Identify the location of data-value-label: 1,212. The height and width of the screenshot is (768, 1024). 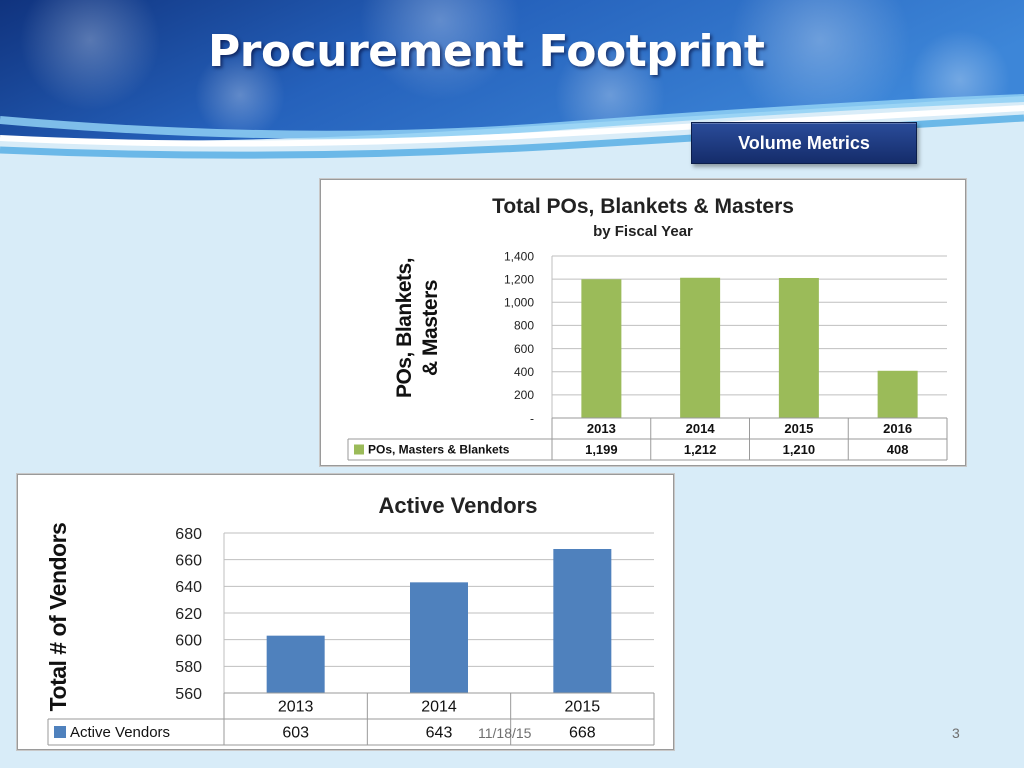
(700, 449).